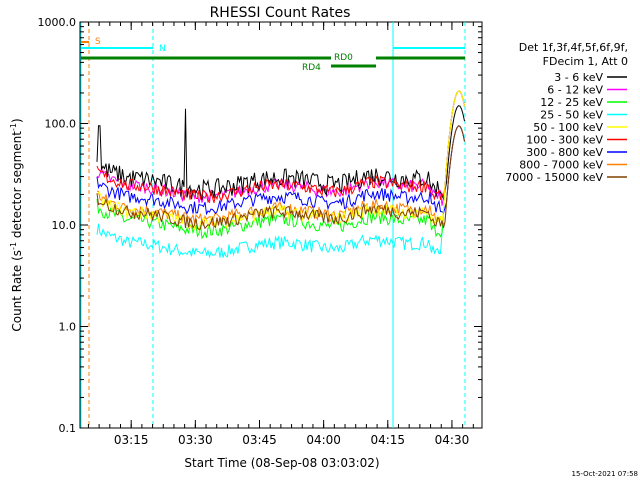 This screenshot has height=480, width=640. I want to click on y-tick-label: 100.0, so click(61, 124).